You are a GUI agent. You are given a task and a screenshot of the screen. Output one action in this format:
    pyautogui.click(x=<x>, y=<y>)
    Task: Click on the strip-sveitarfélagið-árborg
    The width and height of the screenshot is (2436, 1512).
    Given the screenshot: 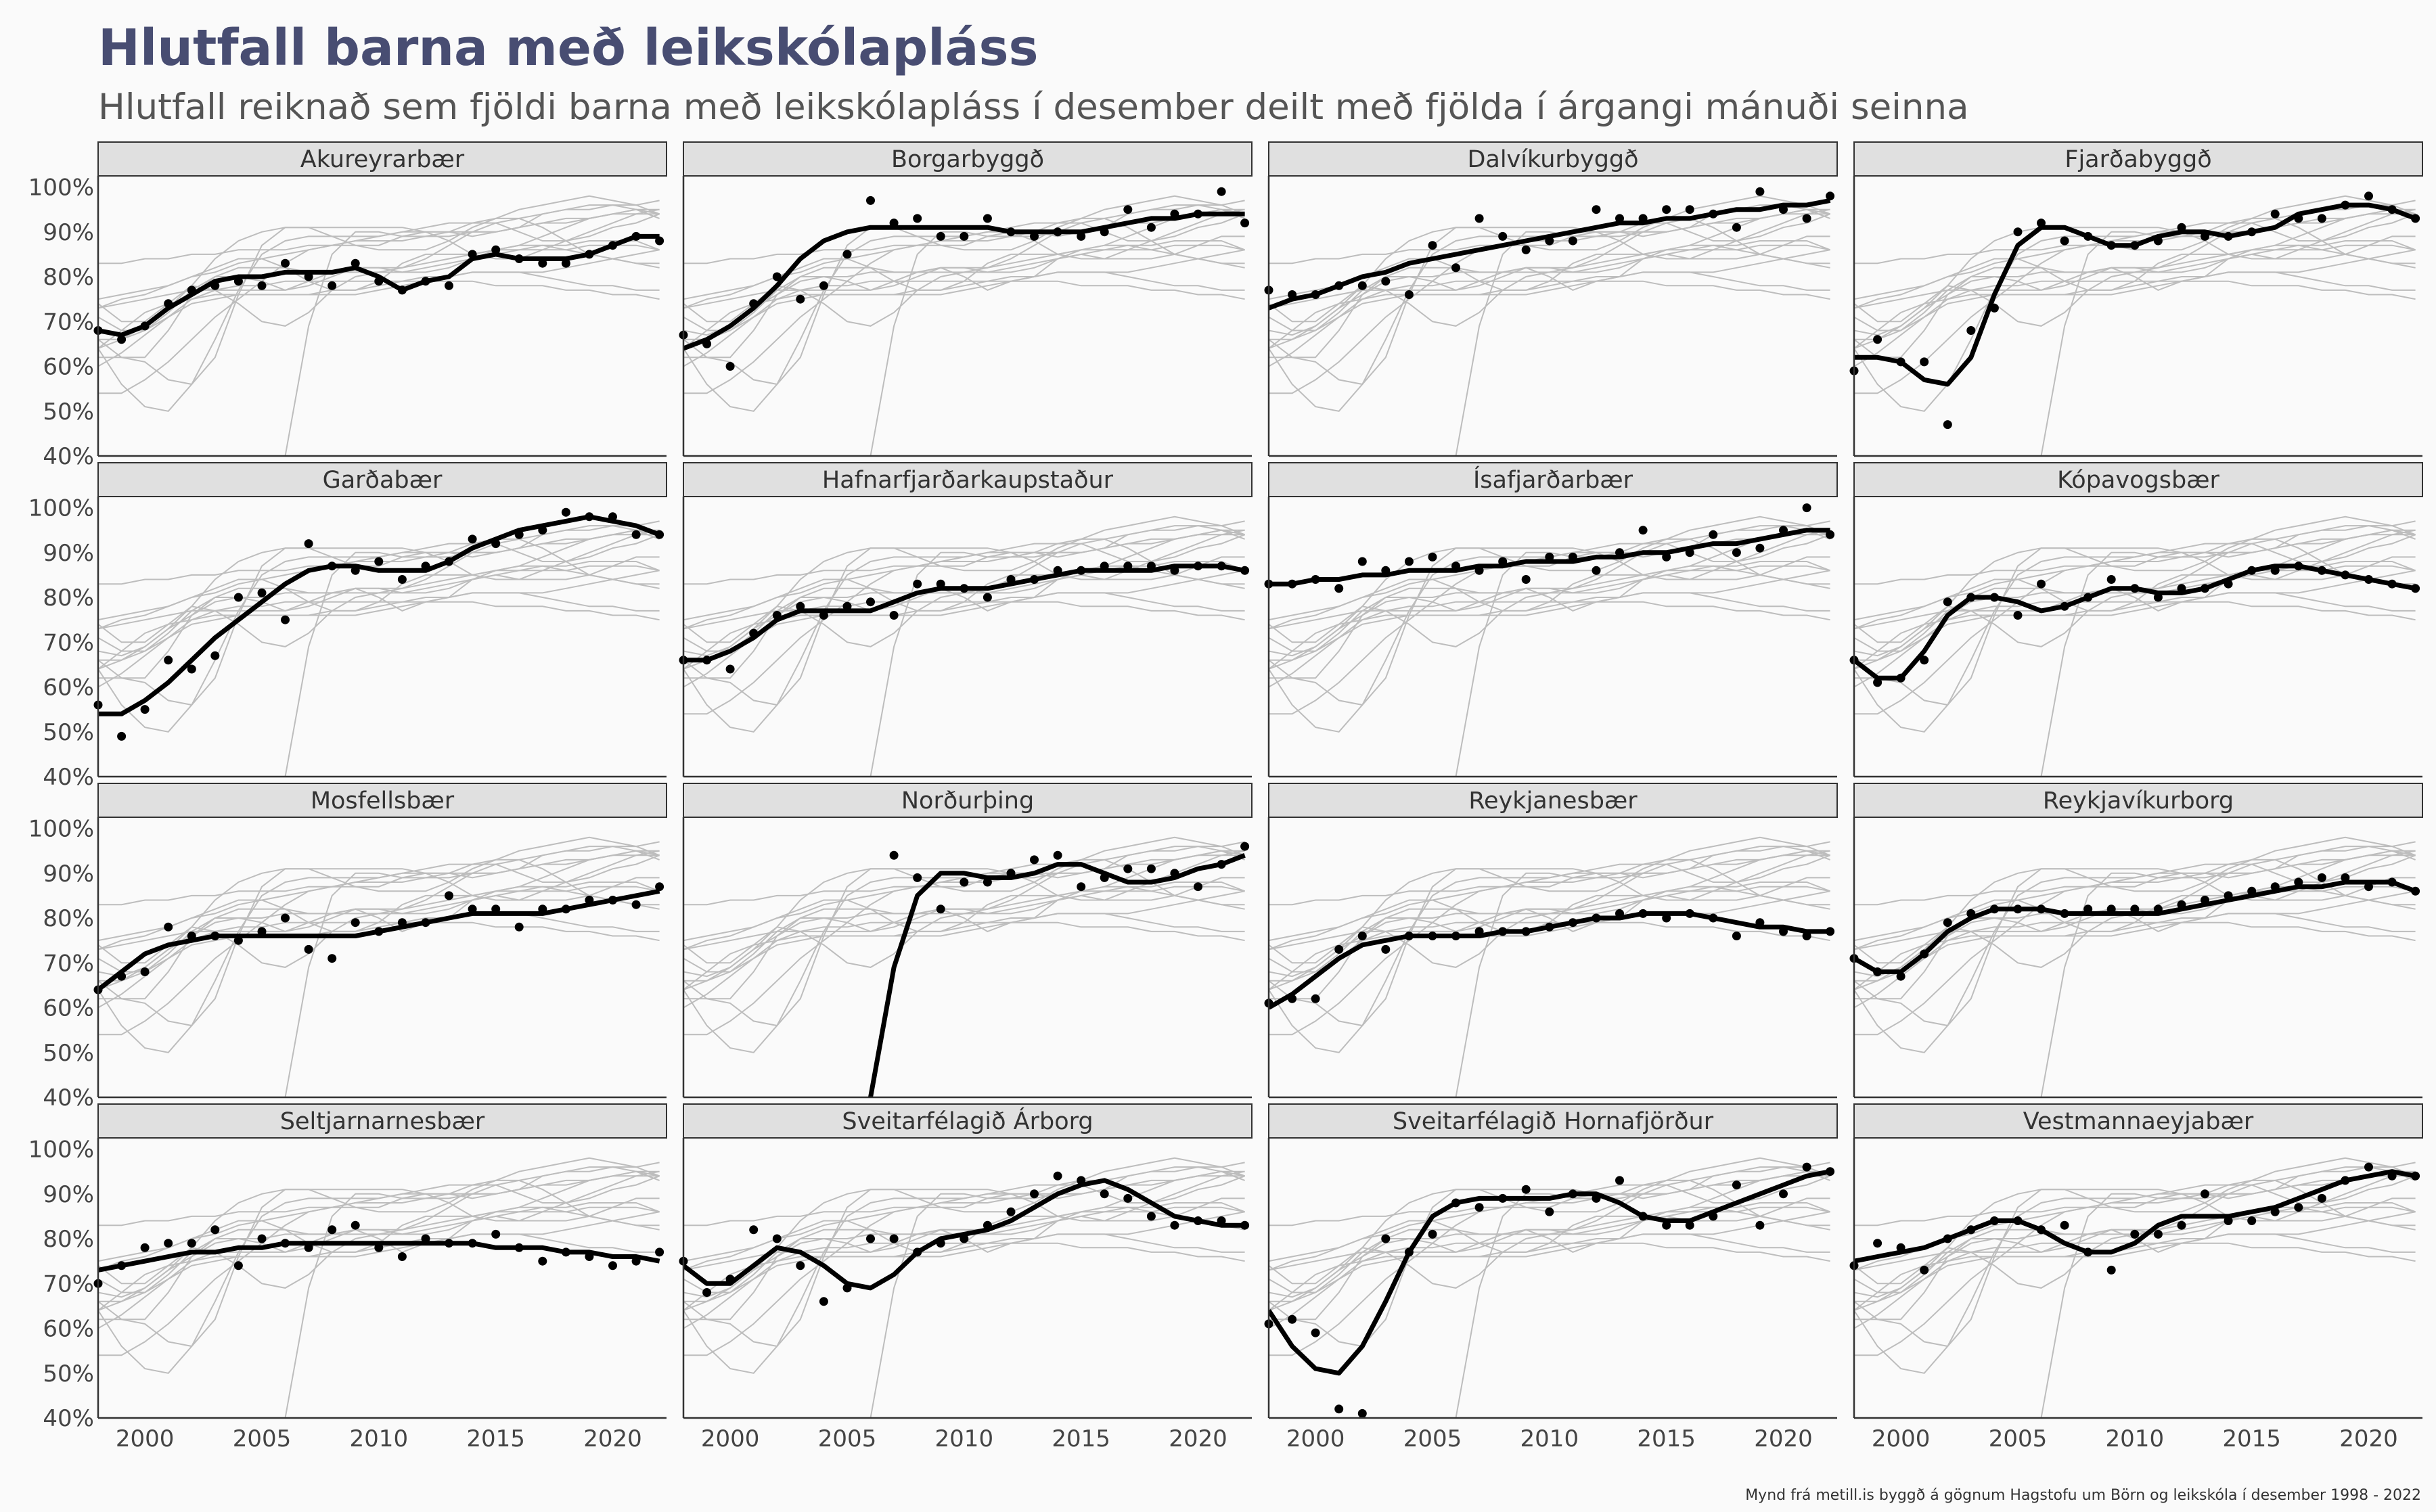 What is the action you would take?
    pyautogui.click(x=968, y=1121)
    